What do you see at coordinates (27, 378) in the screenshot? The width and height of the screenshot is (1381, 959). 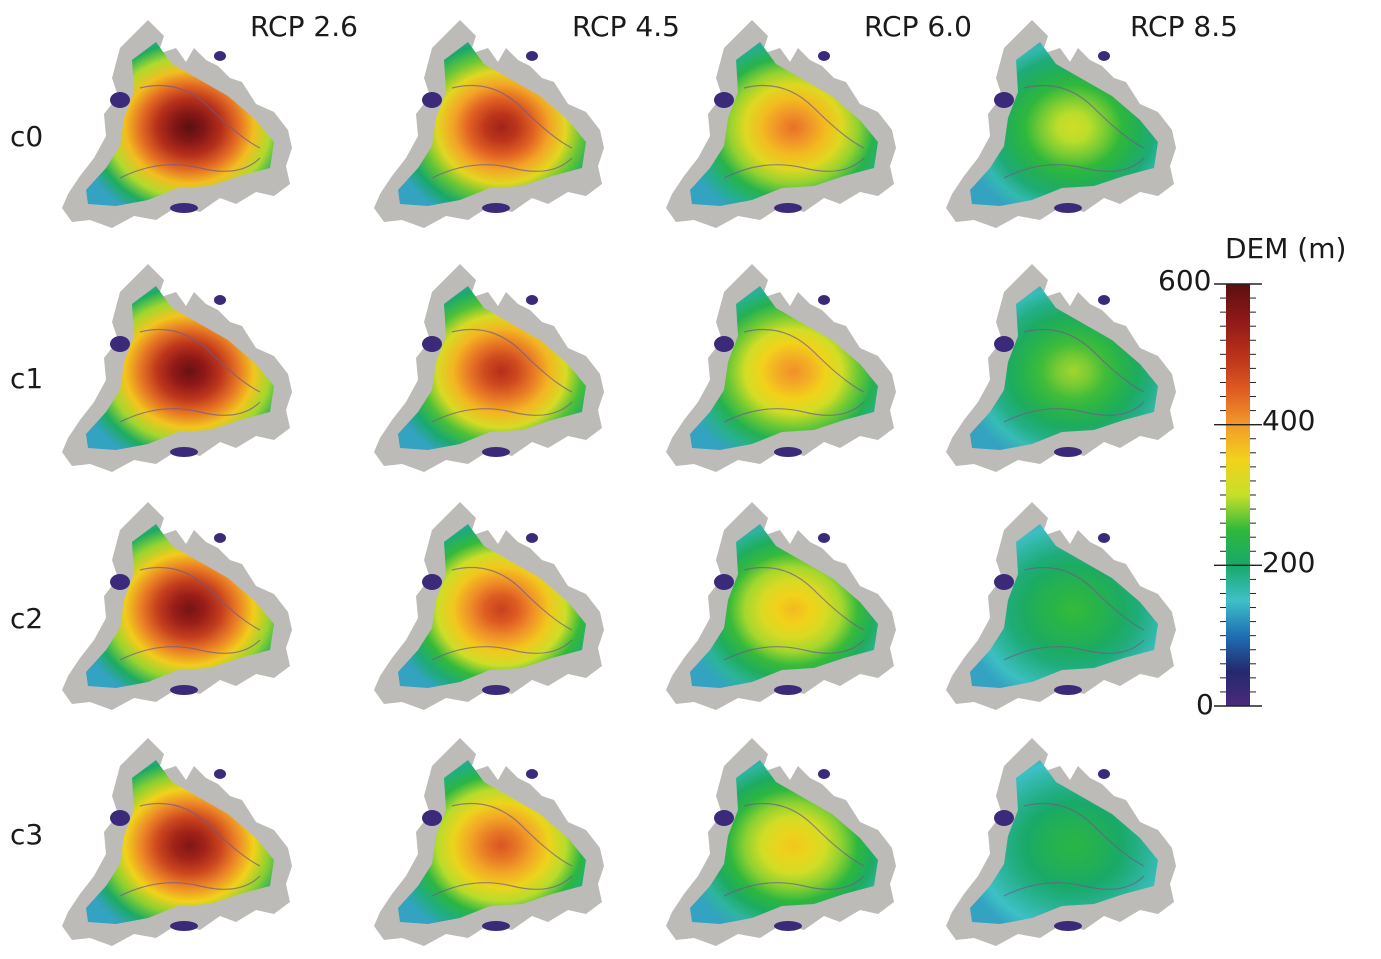 I see `row-label-c1: c1` at bounding box center [27, 378].